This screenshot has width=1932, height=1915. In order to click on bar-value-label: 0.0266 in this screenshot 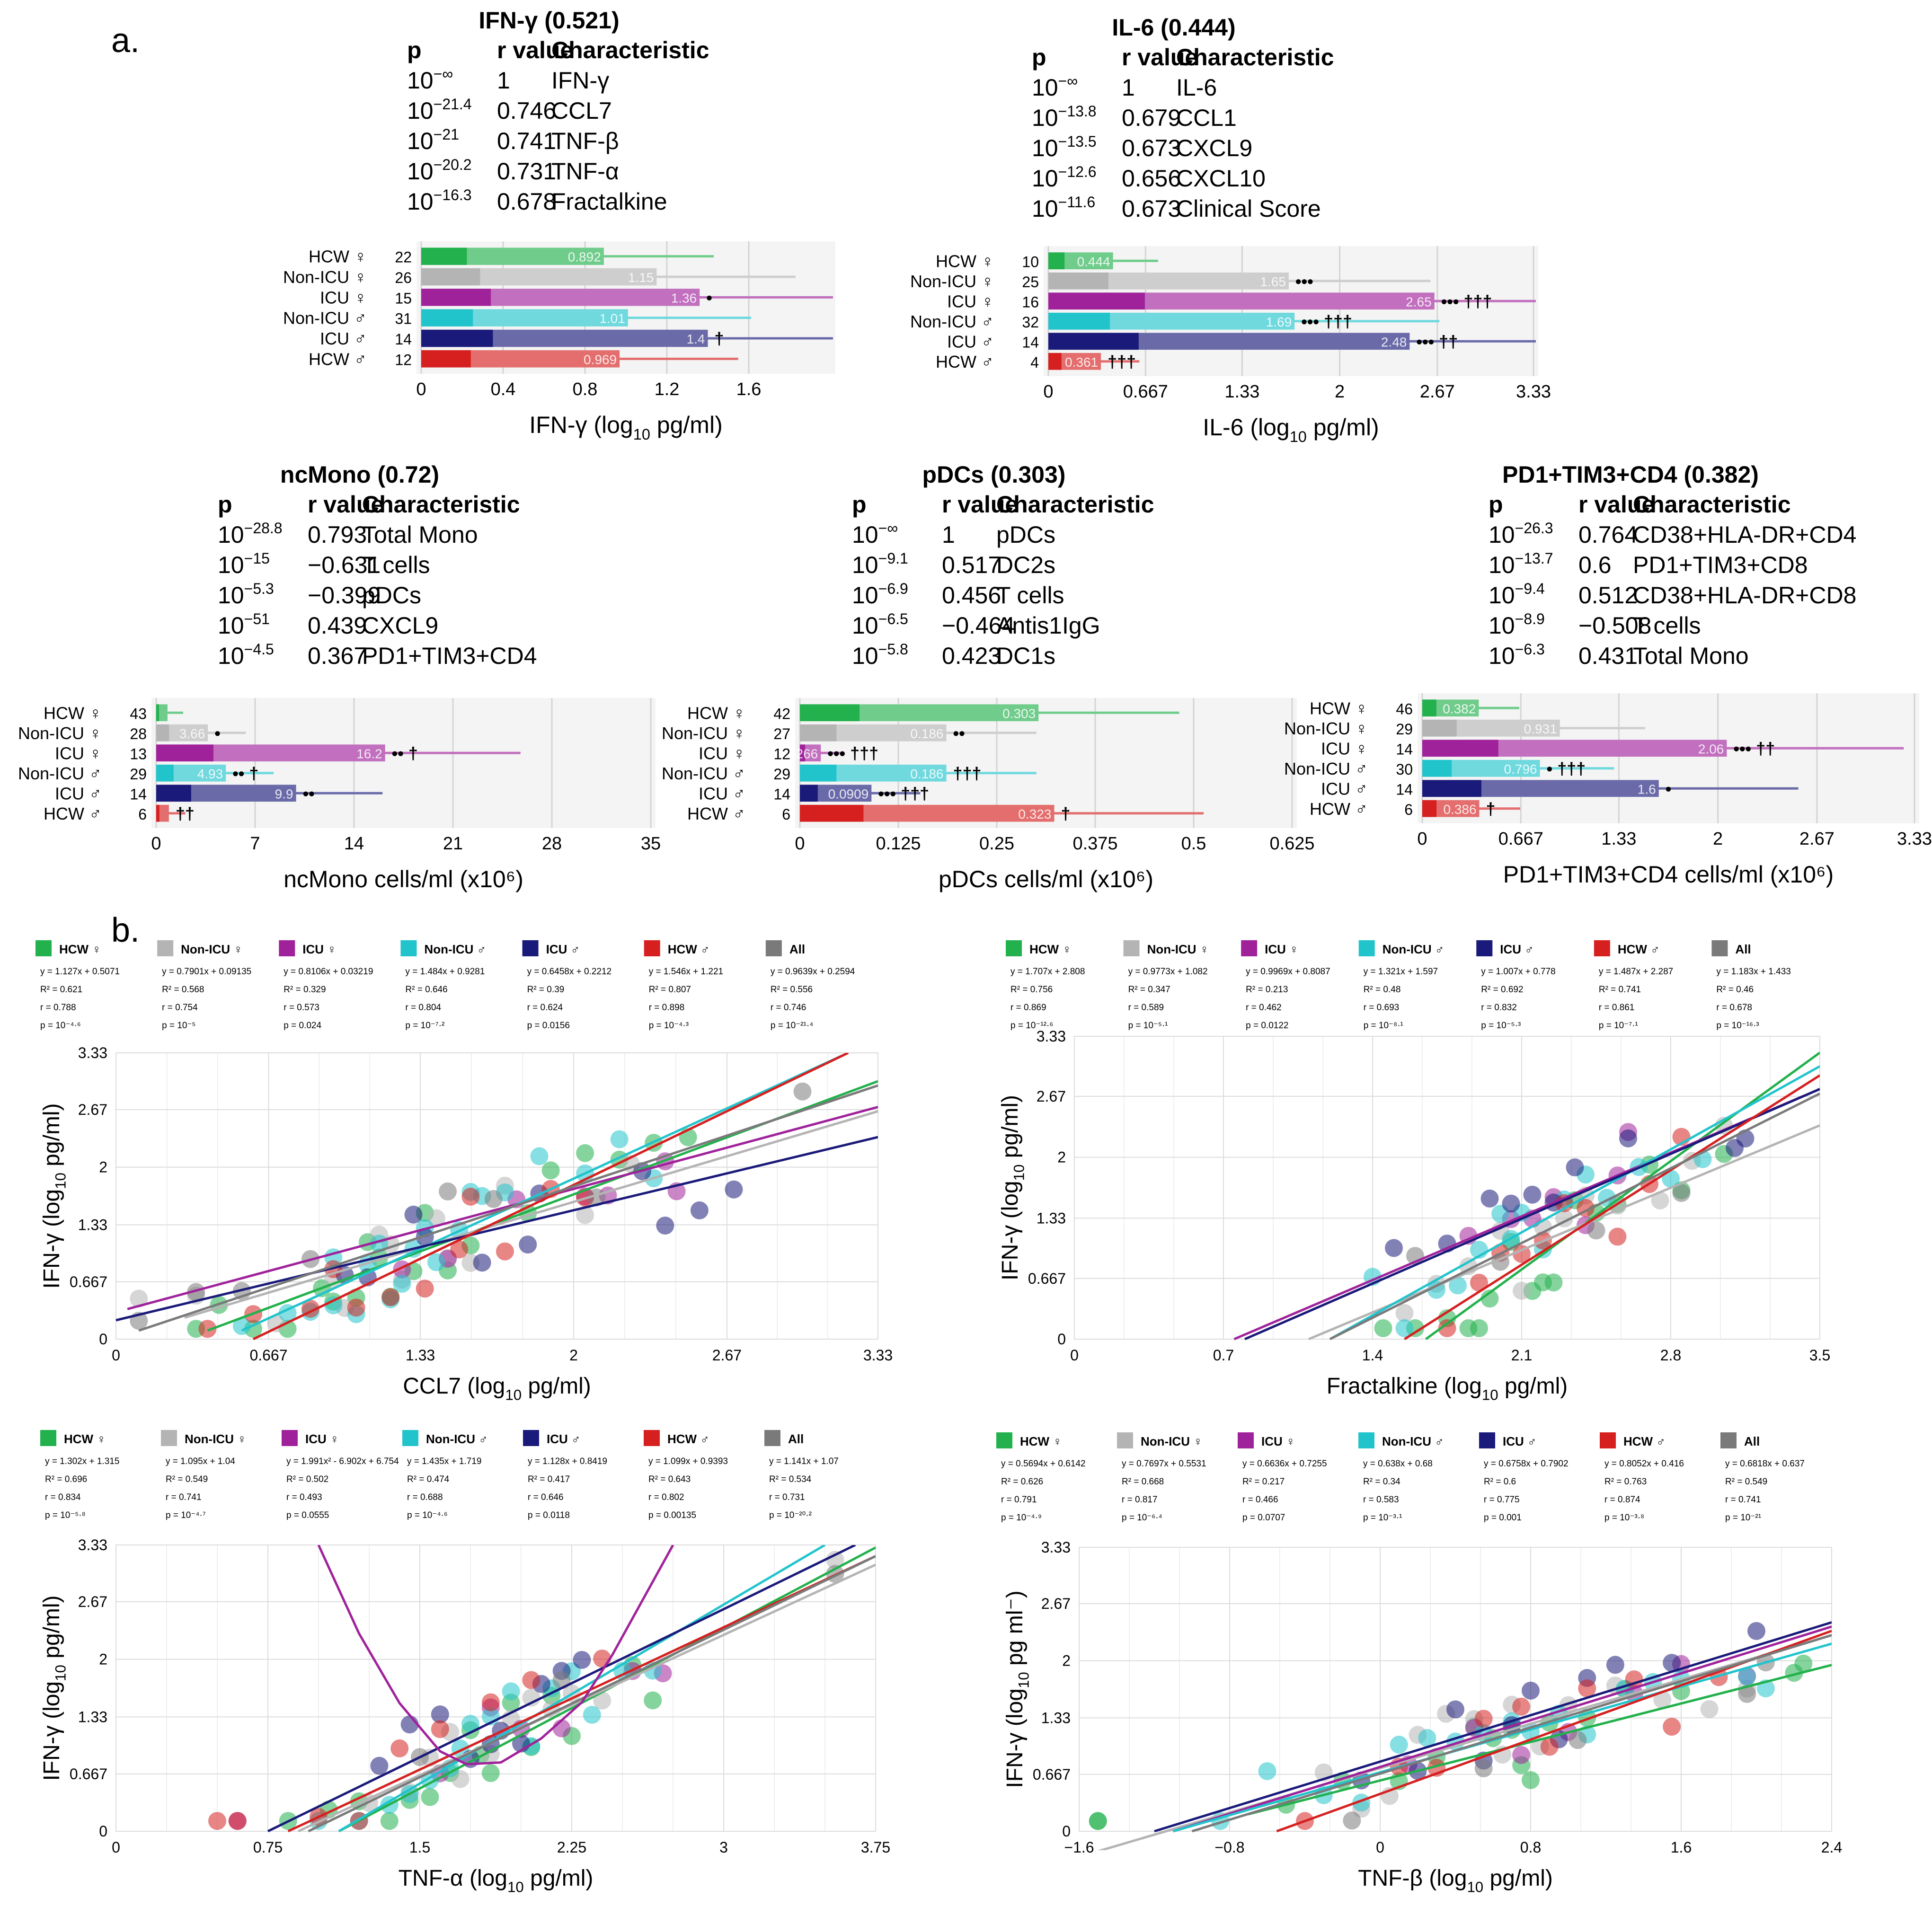, I will do `click(798, 753)`.